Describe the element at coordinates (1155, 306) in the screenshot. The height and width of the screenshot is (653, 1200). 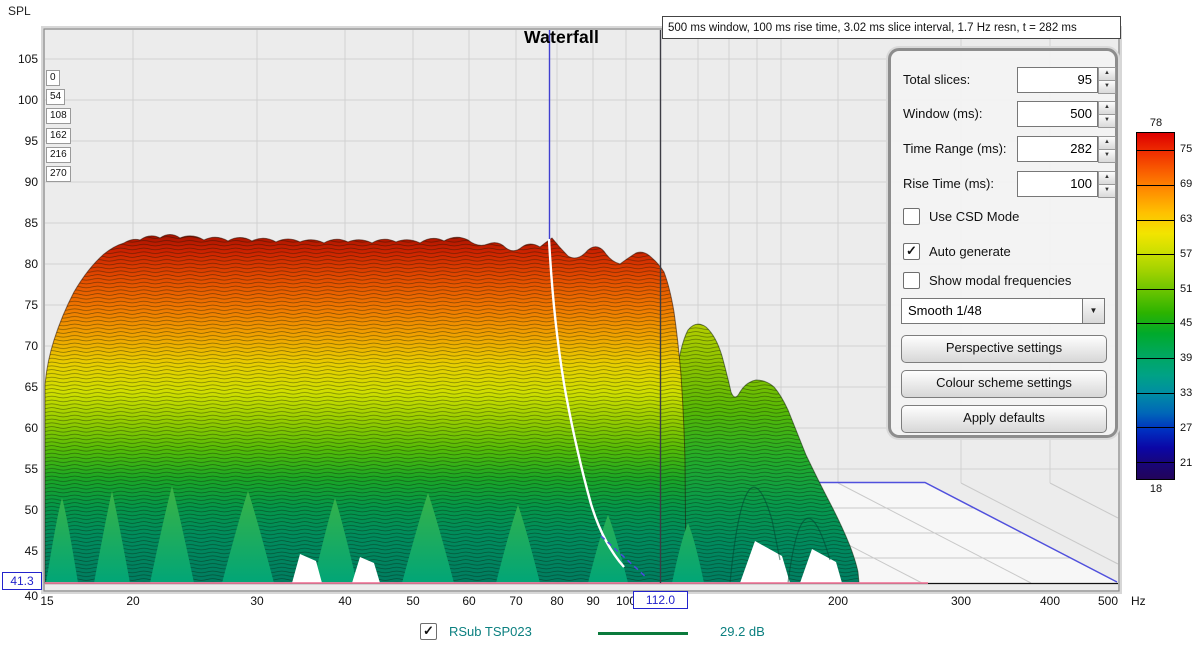
I see `colorbar` at that location.